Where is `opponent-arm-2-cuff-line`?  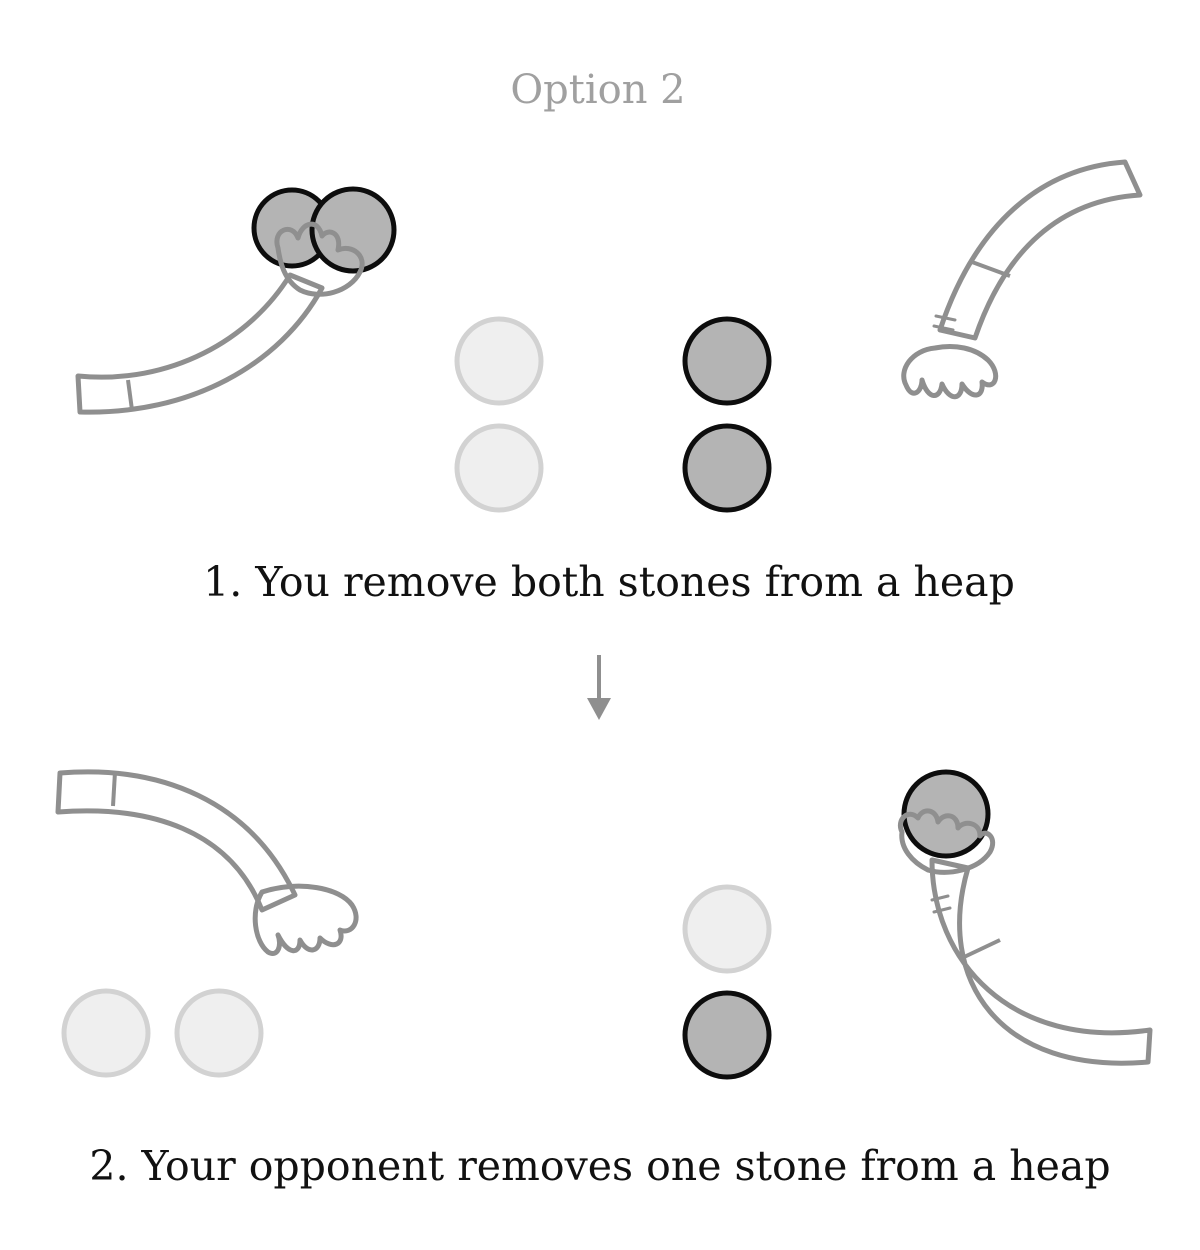
opponent-arm-2-cuff-line is located at coordinates (981, 949).